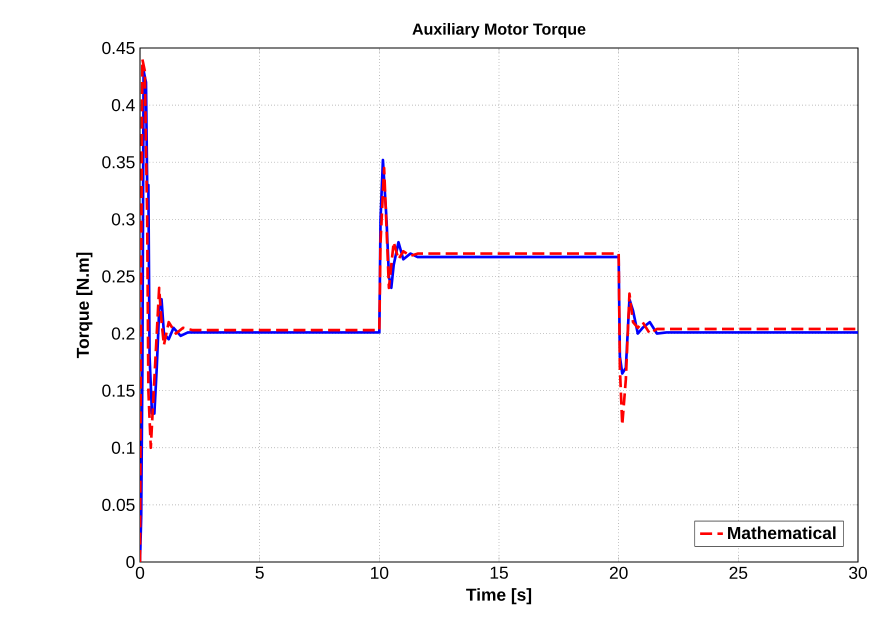 This screenshot has height=636, width=876. What do you see at coordinates (619, 572) in the screenshot?
I see `x-tick-label: 20` at bounding box center [619, 572].